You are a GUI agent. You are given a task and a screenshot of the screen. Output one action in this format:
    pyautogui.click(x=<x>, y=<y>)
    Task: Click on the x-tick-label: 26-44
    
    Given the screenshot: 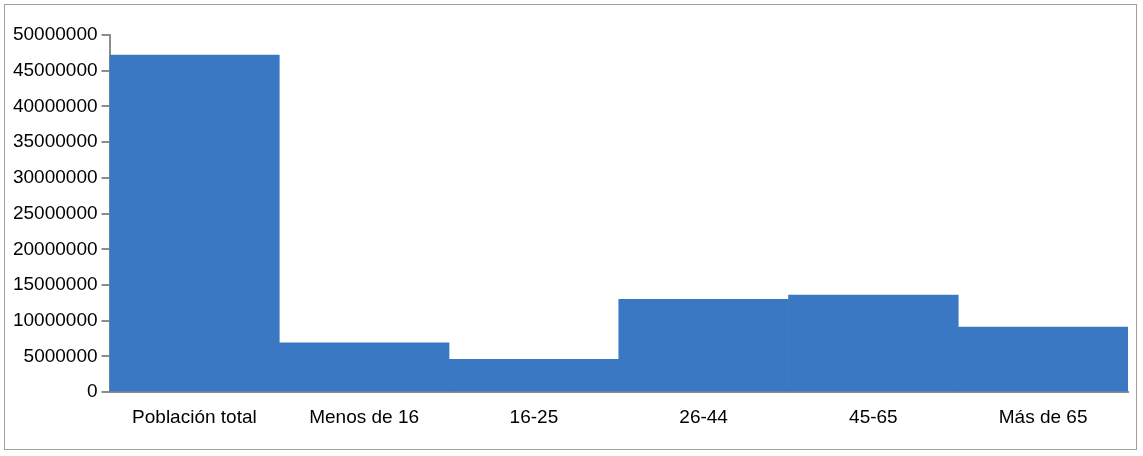 What is the action you would take?
    pyautogui.click(x=704, y=416)
    